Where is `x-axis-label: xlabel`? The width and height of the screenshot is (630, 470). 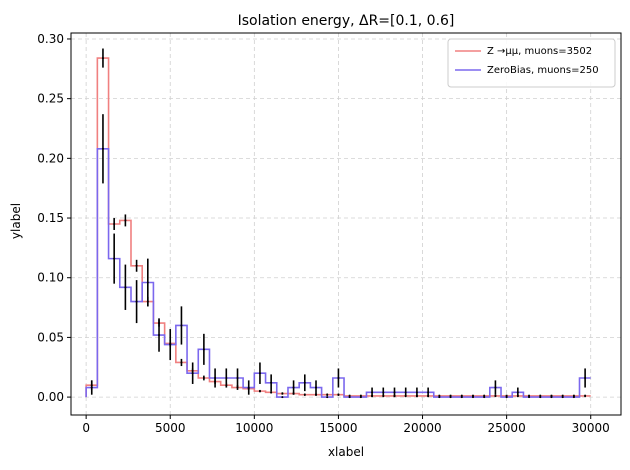
x-axis-label: xlabel is located at coordinates (346, 452).